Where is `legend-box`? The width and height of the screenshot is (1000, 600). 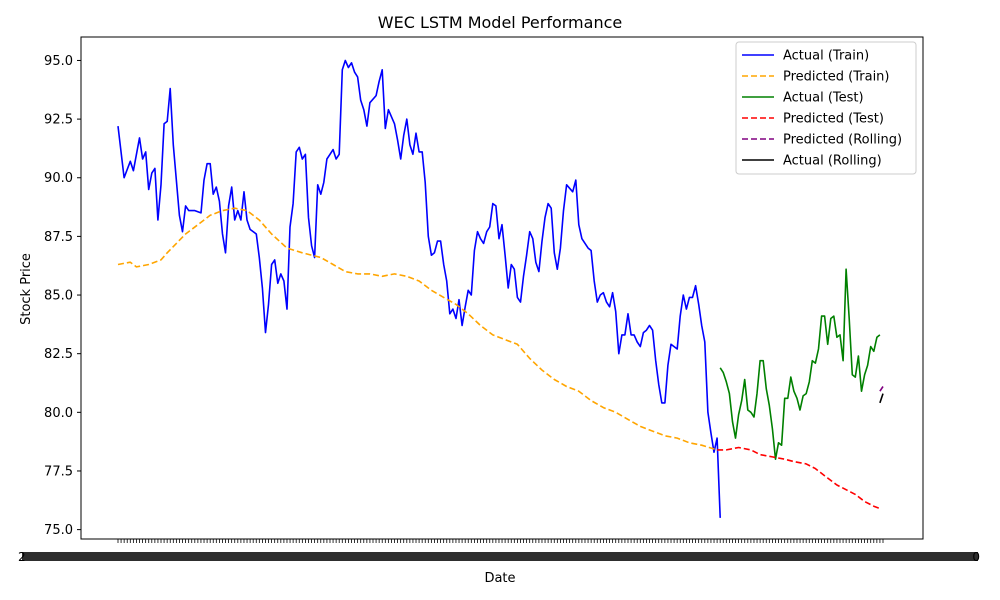
legend-box is located at coordinates (826, 108).